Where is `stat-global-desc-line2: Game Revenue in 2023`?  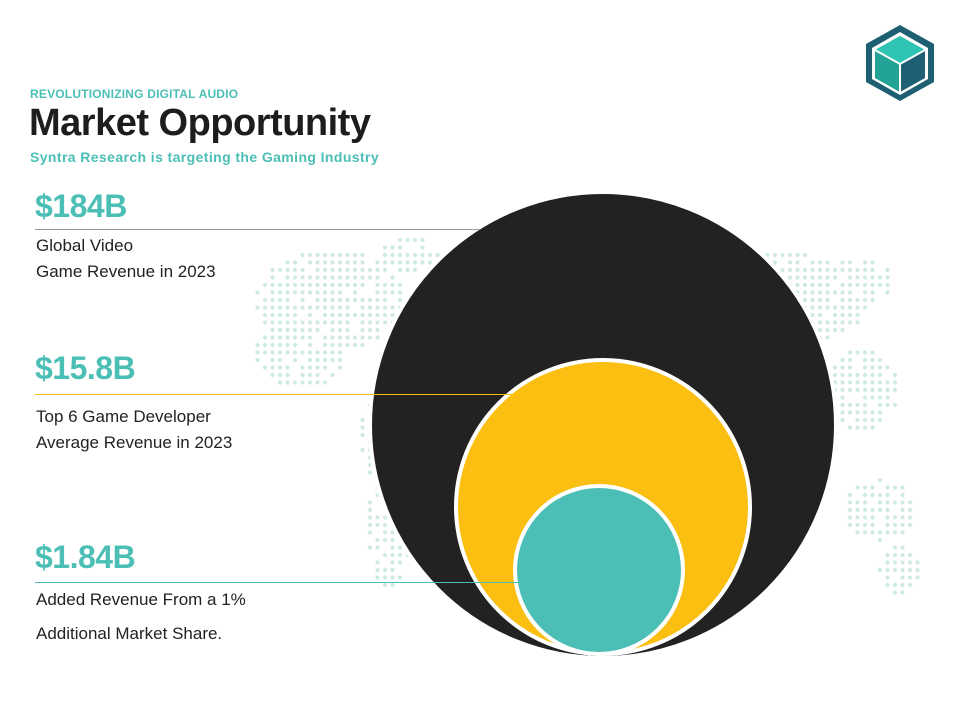
stat-global-desc-line2: Game Revenue in 2023 is located at coordinates (126, 271).